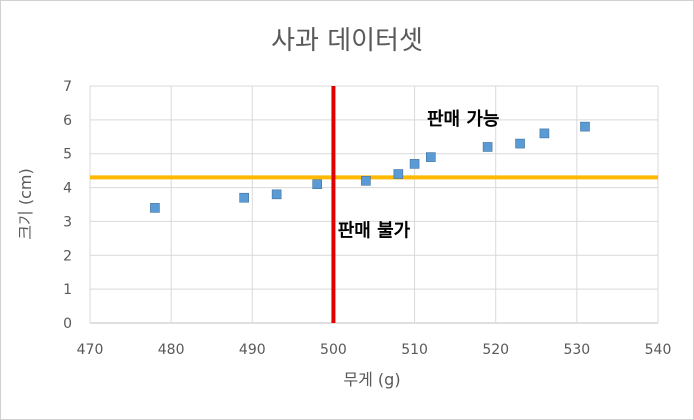 Image resolution: width=694 pixels, height=420 pixels. Describe the element at coordinates (67, 324) in the screenshot. I see `y-tick-label: 0` at that location.